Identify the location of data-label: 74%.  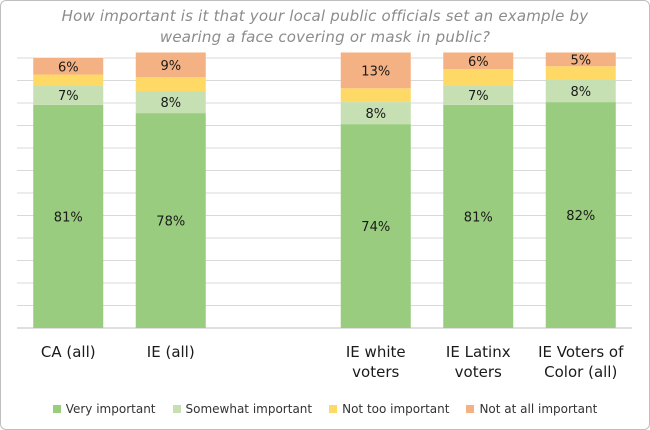
(375, 227).